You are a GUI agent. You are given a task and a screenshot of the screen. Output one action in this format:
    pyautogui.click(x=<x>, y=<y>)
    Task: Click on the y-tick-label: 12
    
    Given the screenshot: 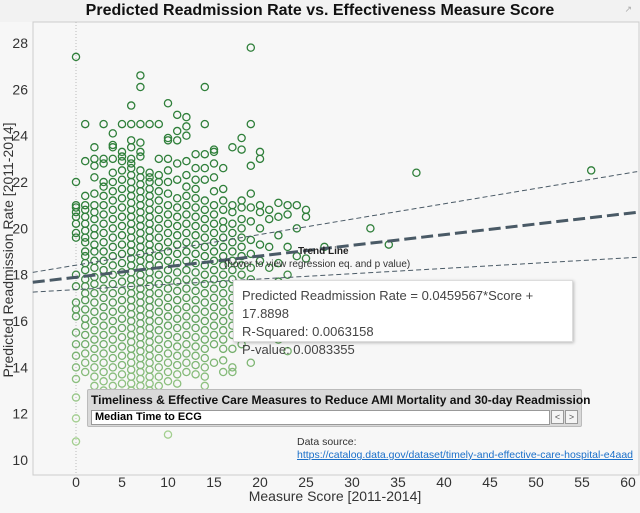 What is the action you would take?
    pyautogui.click(x=20, y=414)
    